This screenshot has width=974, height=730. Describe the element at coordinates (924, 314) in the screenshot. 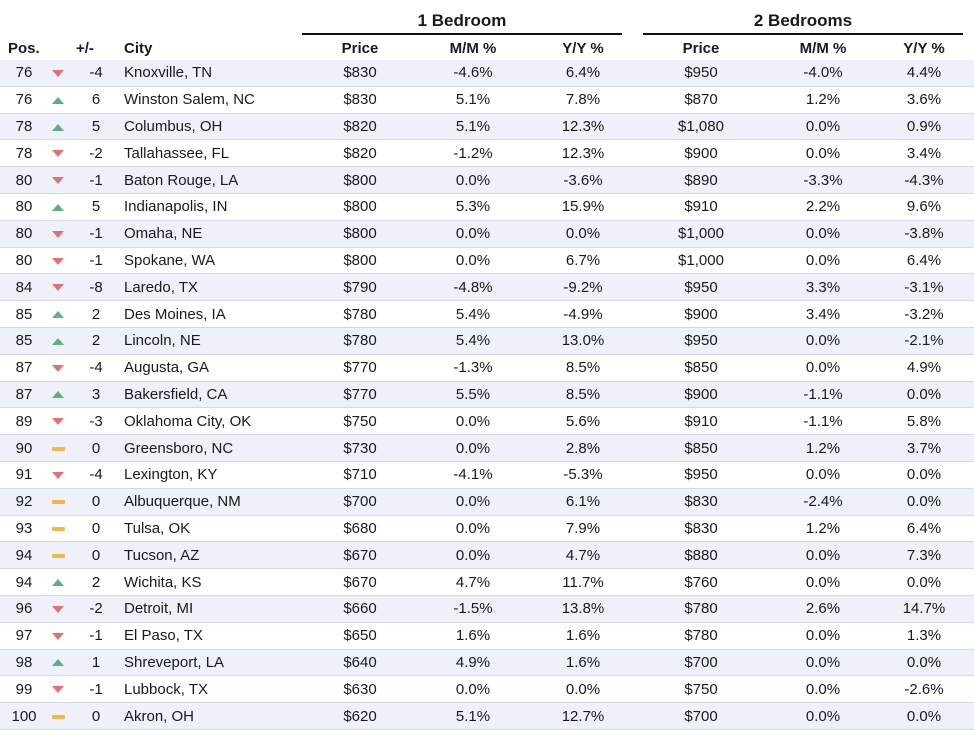

I see `cell-yy-2br: -3.2%` at that location.